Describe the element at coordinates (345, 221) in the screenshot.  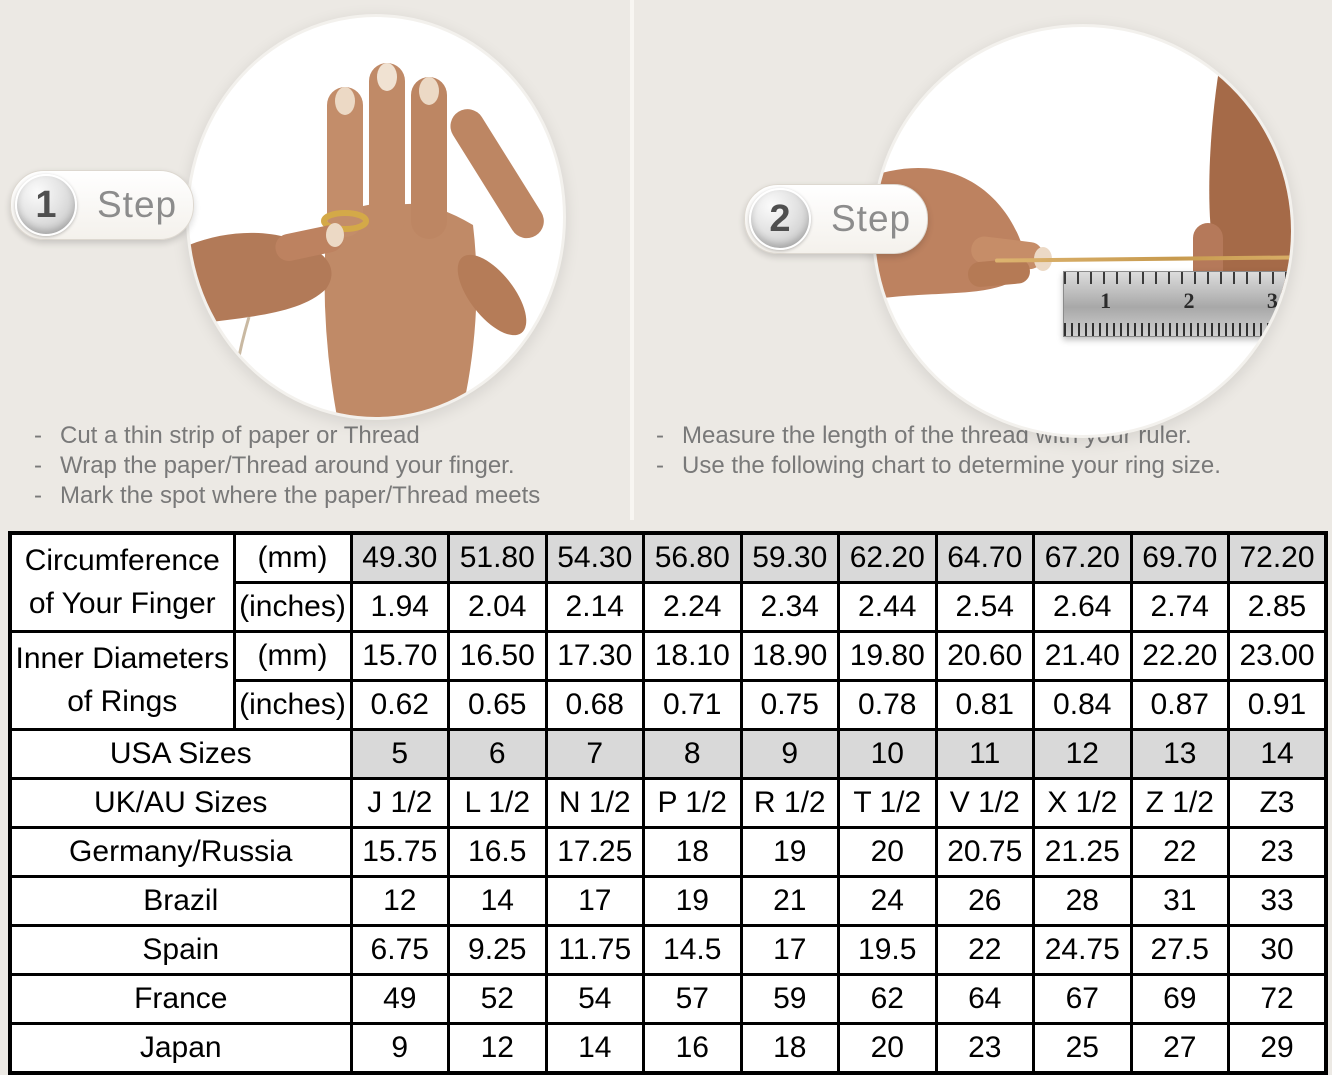
I see `gold-ring` at that location.